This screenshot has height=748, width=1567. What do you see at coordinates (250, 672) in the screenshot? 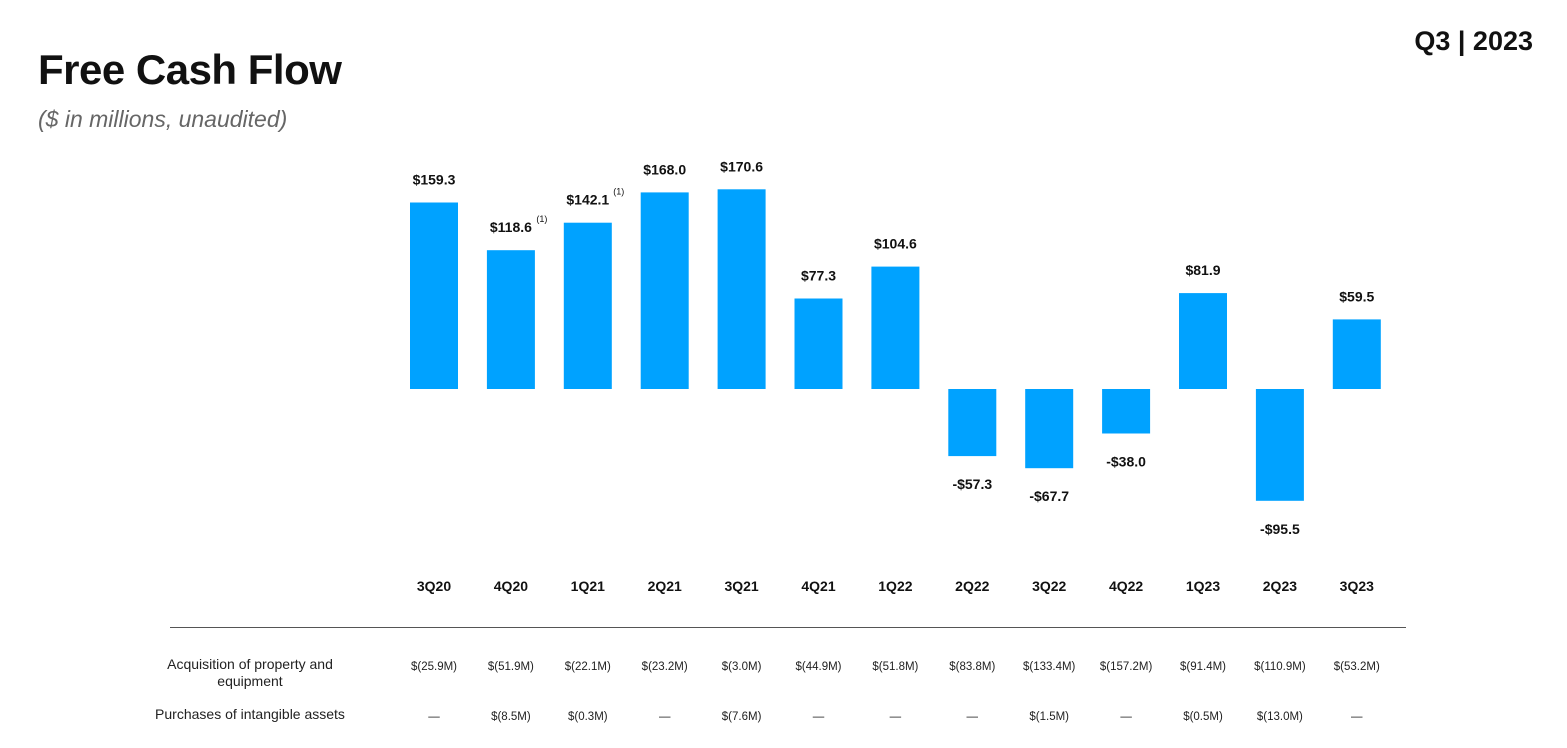
I see `row-label-acquisition: Acquisition of property and equipment` at bounding box center [250, 672].